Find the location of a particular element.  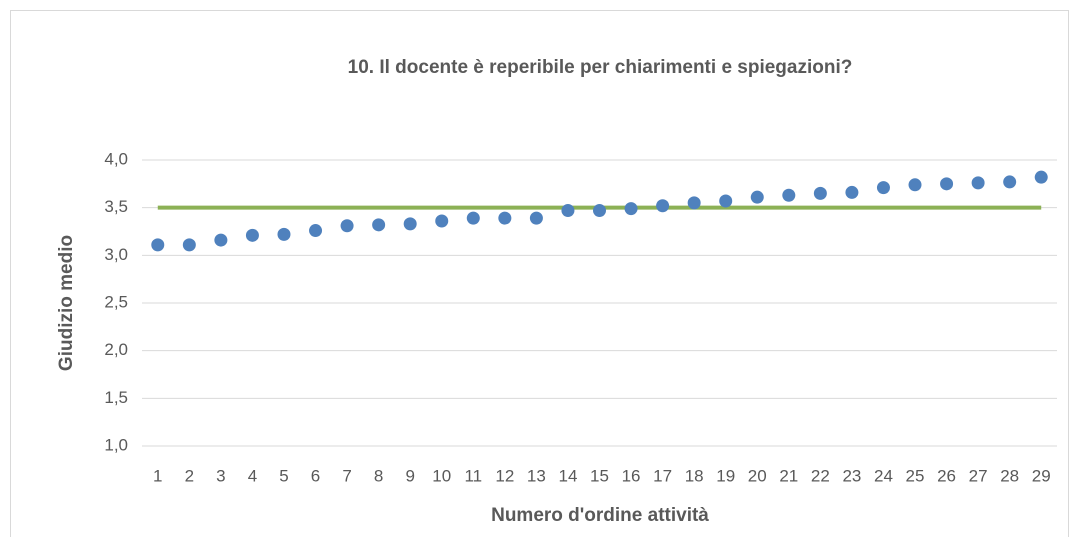

x-tick-label: 15 is located at coordinates (599, 475).